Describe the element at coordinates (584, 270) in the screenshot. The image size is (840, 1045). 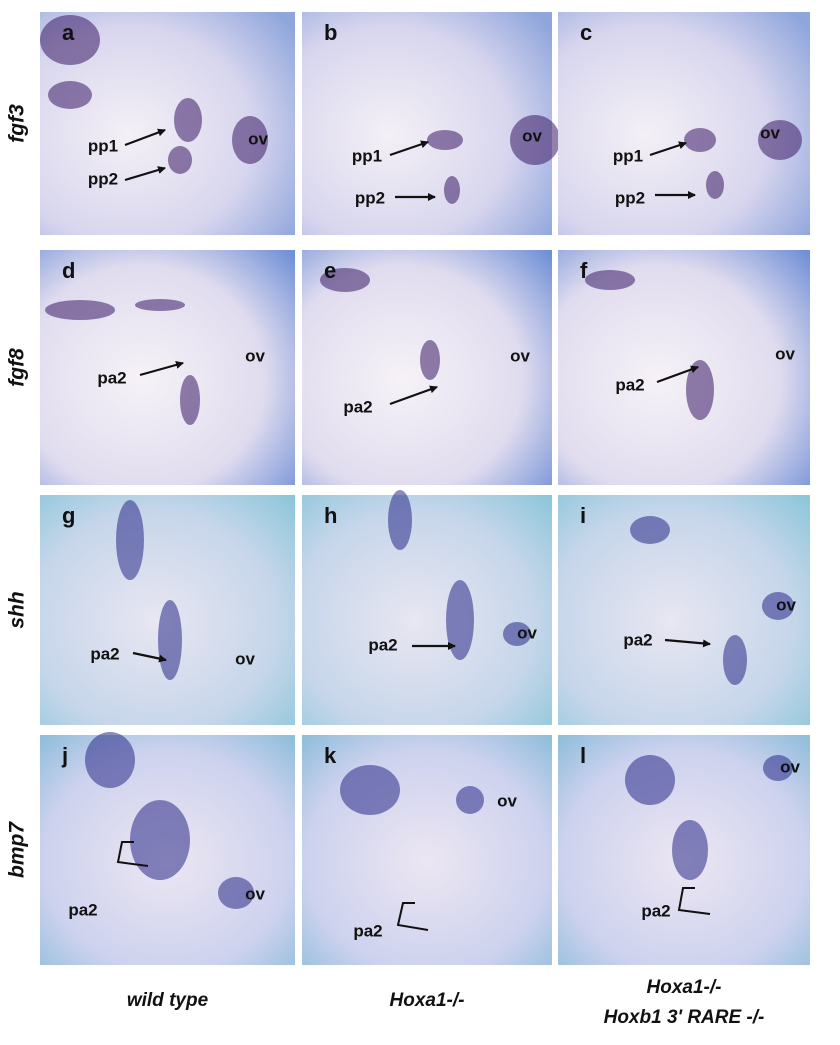
I see `panel-letter: f` at that location.